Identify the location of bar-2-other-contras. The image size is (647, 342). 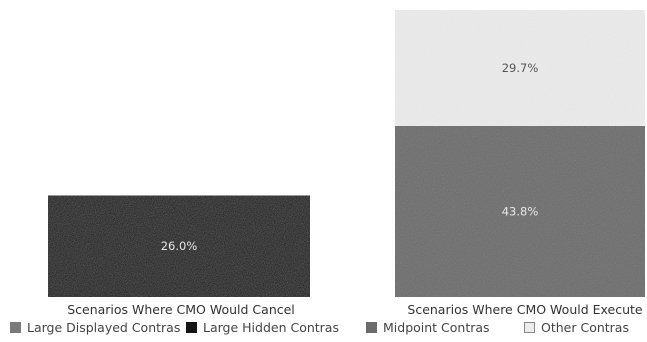
(520, 68).